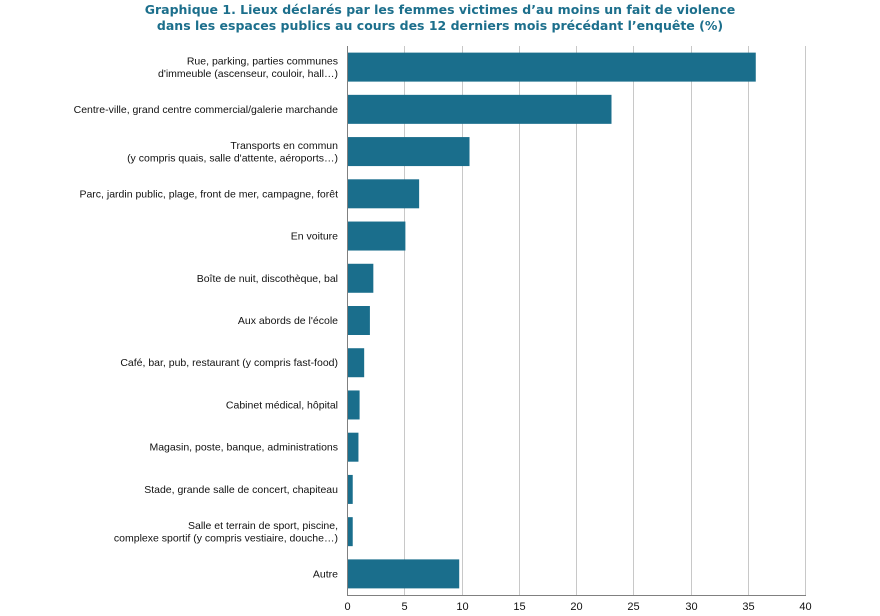 The width and height of the screenshot is (880, 616). I want to click on category-label-0-line-0: Rue, parking, parties communes, so click(262, 61).